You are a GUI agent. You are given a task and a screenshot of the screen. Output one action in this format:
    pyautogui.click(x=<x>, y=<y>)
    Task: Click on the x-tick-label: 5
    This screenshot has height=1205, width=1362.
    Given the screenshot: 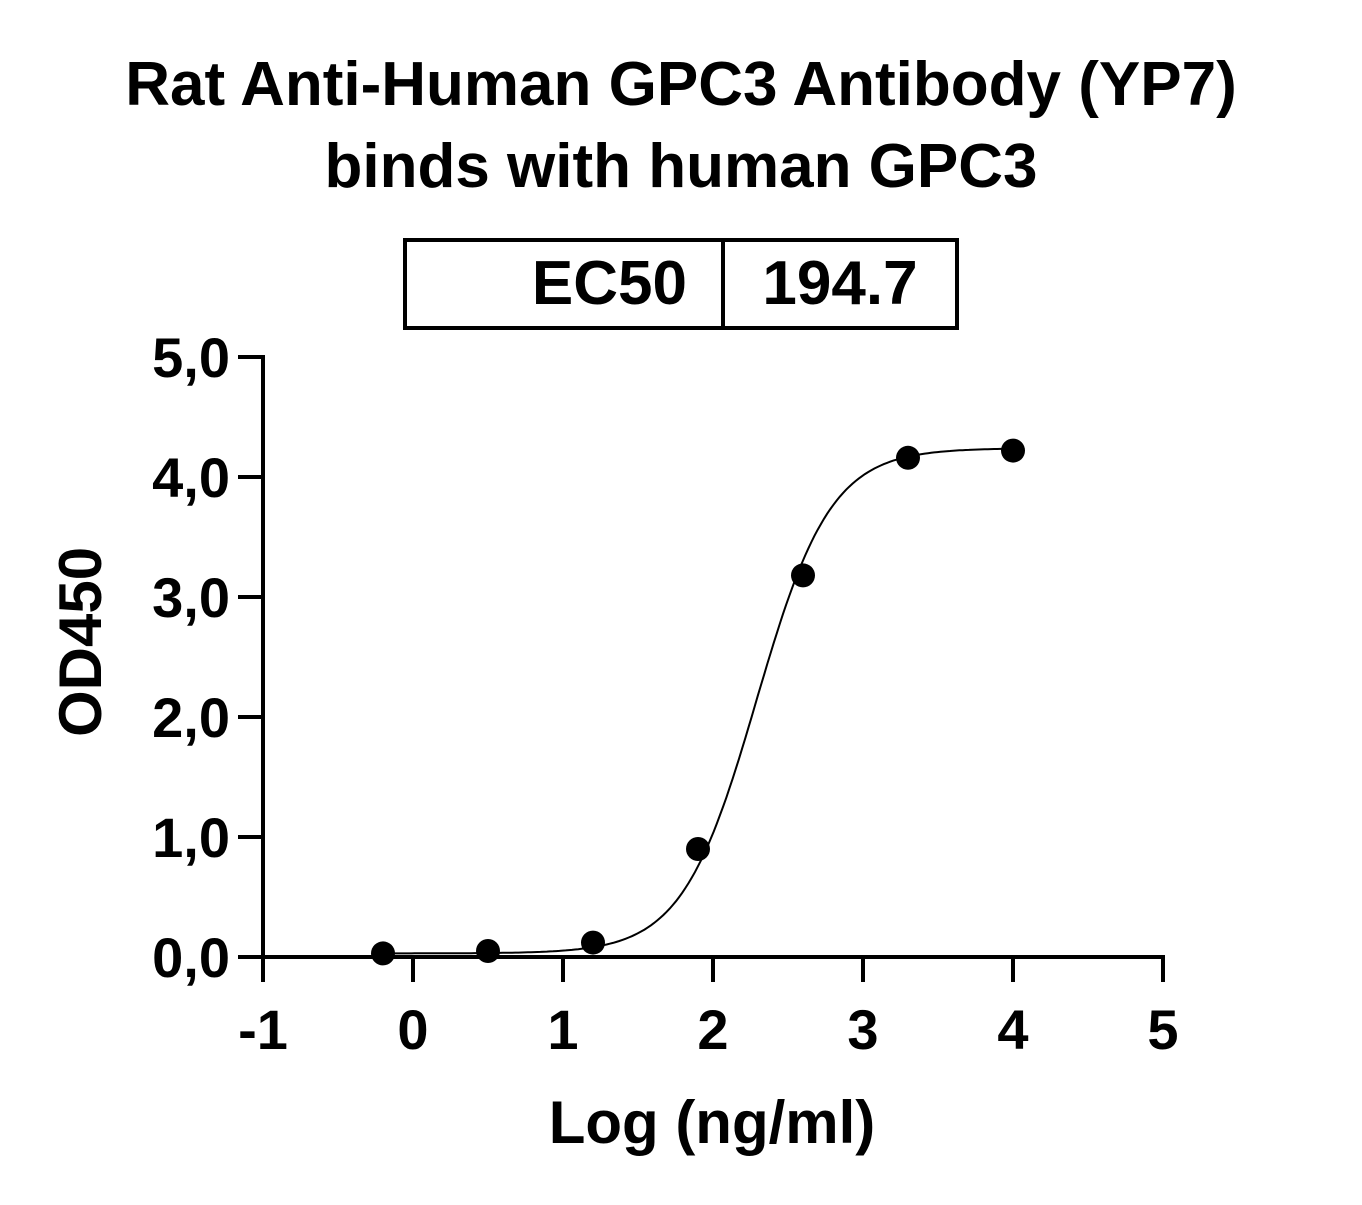 What is the action you would take?
    pyautogui.click(x=1162, y=1029)
    